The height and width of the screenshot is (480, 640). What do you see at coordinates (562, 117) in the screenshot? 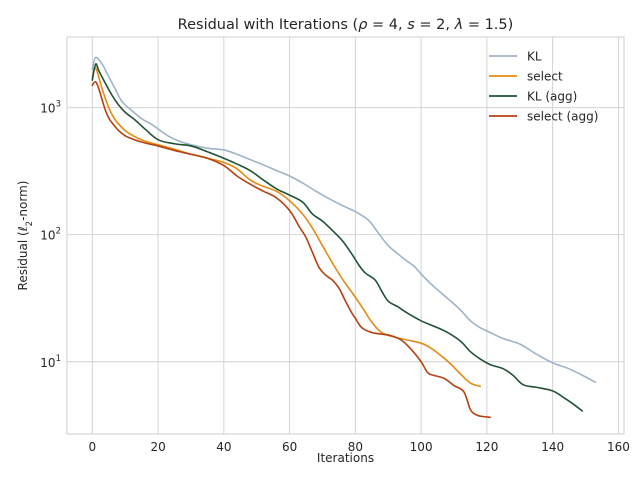
I see `legend-label-select-agg: select (agg)` at bounding box center [562, 117].